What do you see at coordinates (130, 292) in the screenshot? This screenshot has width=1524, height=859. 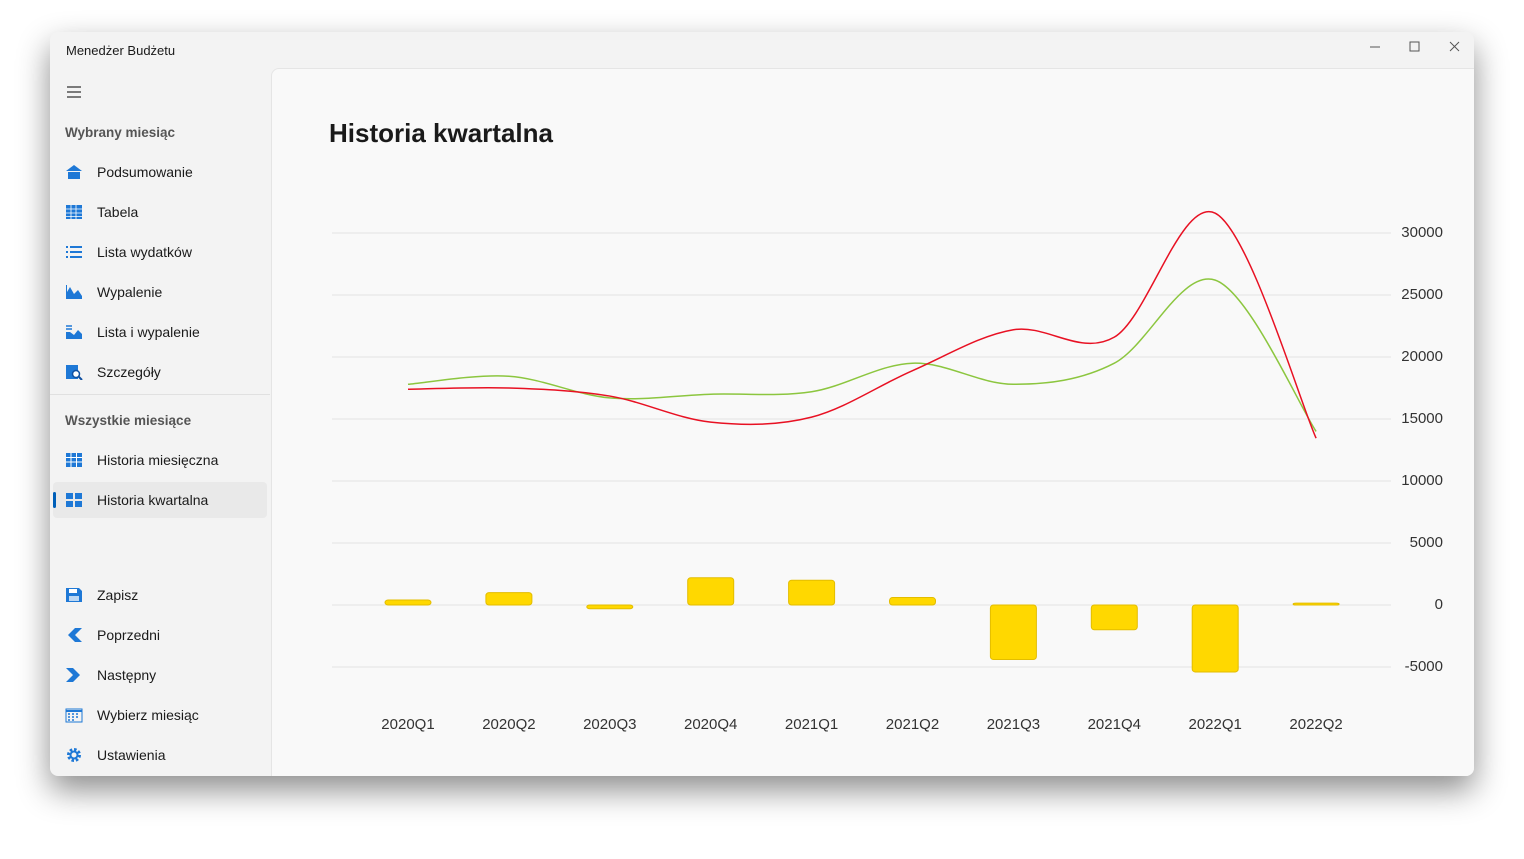 I see `nav-label: Wypalenie` at bounding box center [130, 292].